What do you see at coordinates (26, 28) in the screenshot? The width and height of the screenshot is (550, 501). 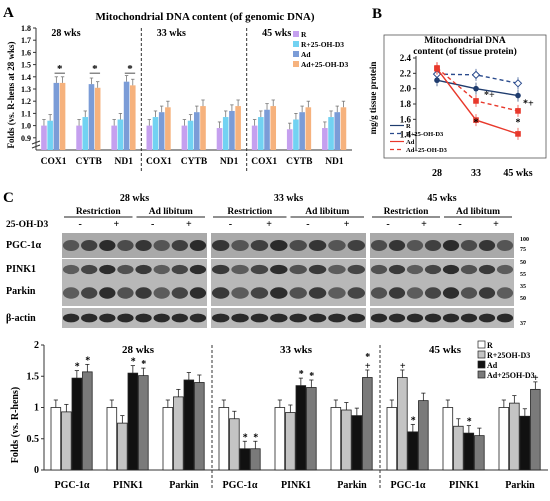 I see `panel-a-ytick-label: 1.8` at bounding box center [26, 28].